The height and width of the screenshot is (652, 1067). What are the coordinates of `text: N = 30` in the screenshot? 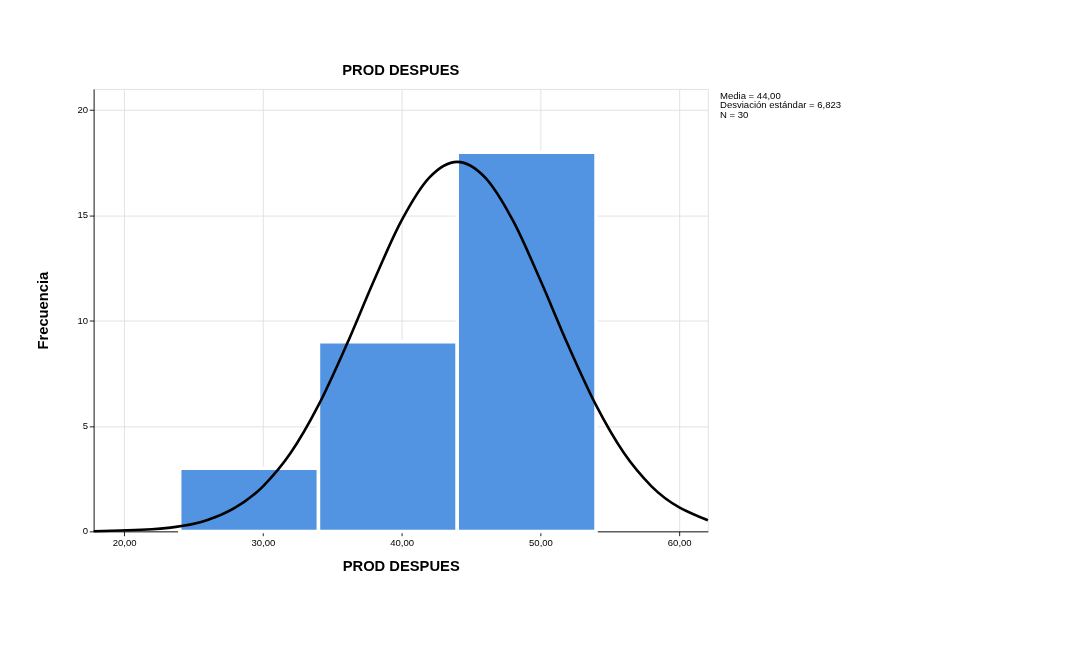 It's located at (734, 114).